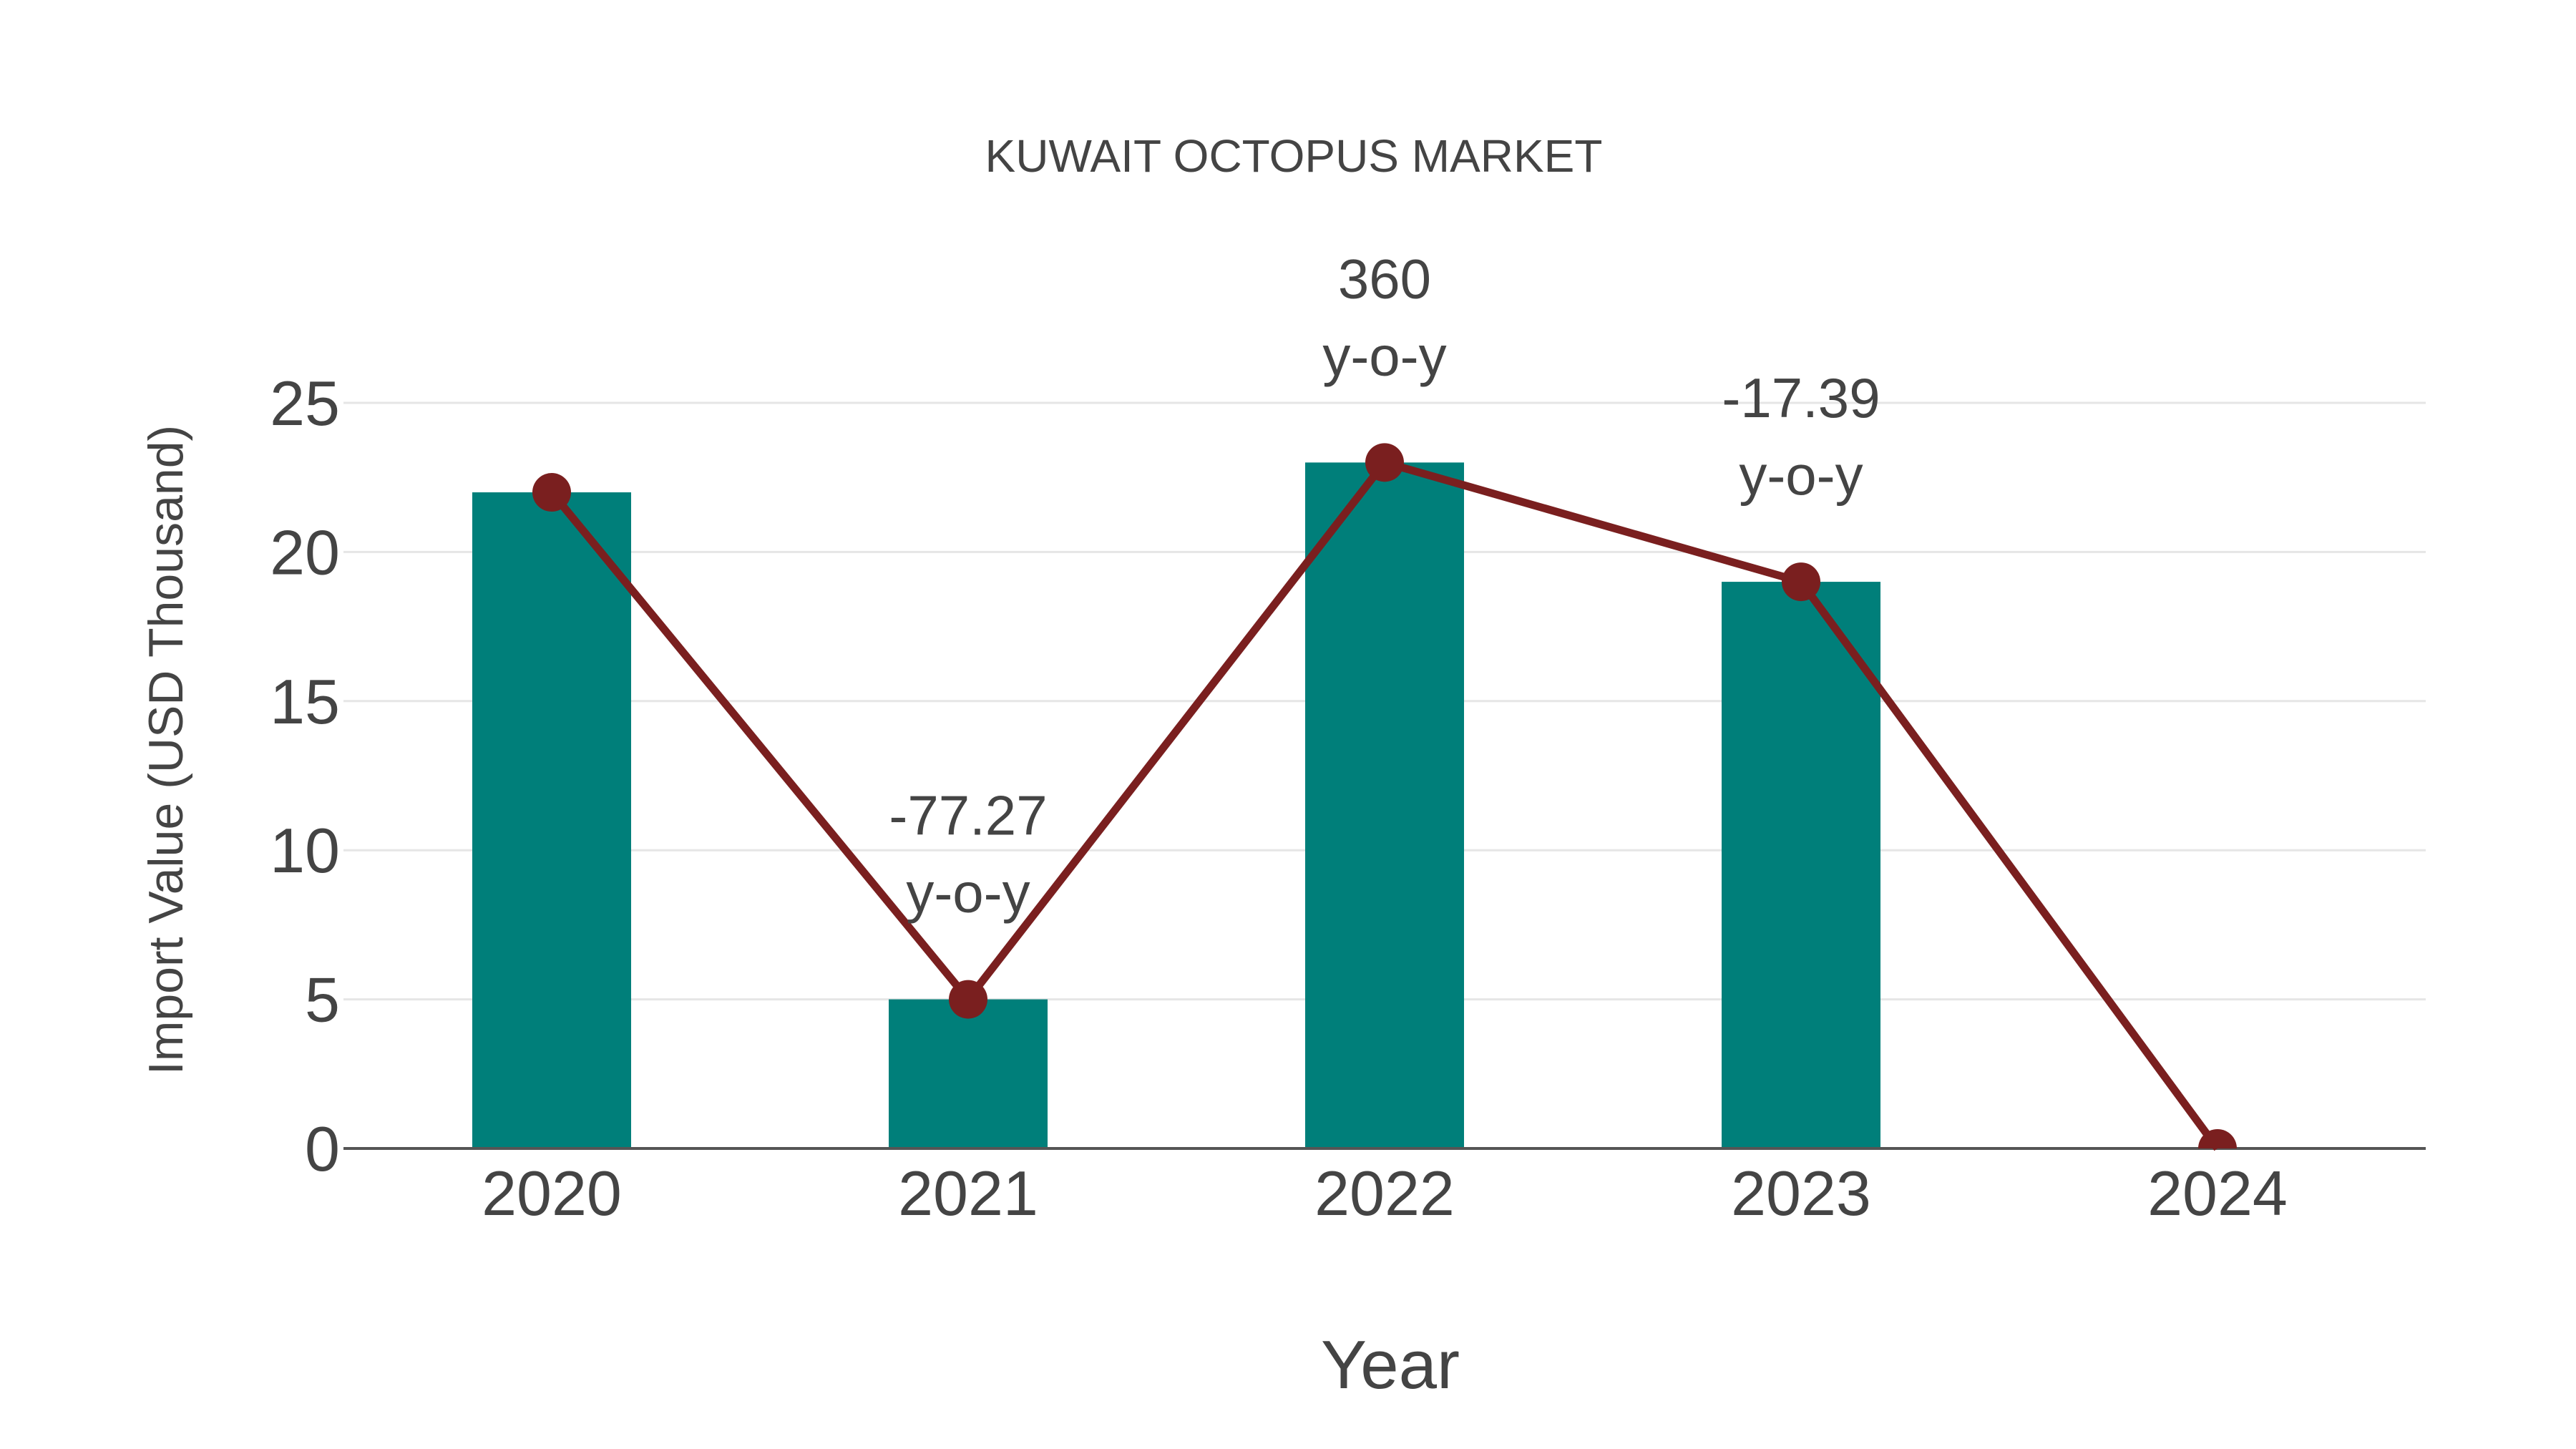 This screenshot has height=1449, width=2576. I want to click on trend-marker-2020, so click(551, 492).